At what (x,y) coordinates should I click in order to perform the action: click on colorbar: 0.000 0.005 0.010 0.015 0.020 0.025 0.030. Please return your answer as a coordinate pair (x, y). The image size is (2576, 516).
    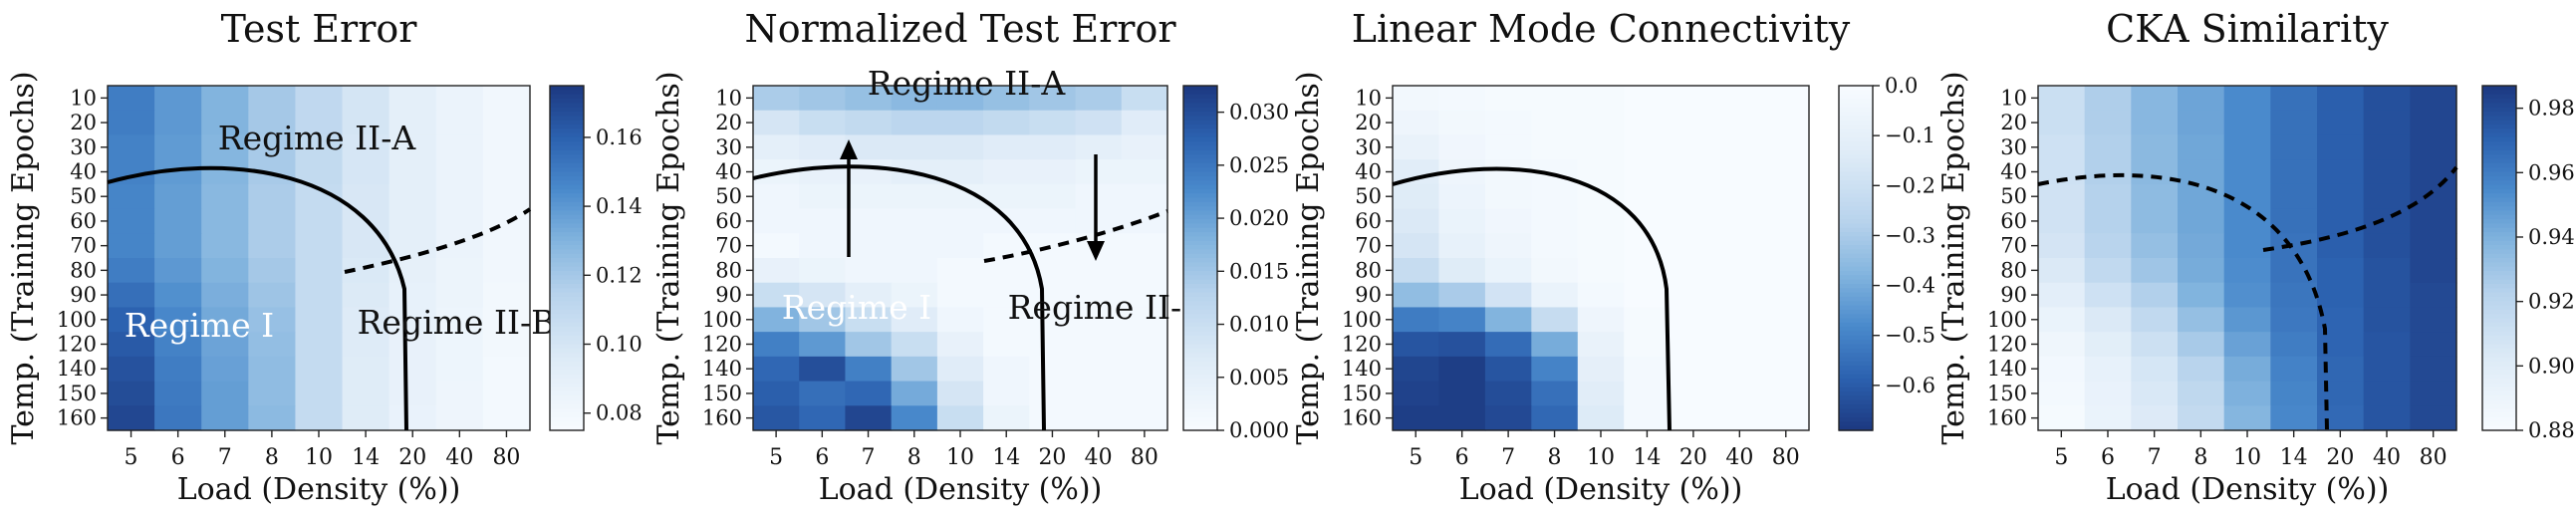
    Looking at the image, I should click on (1235, 263).